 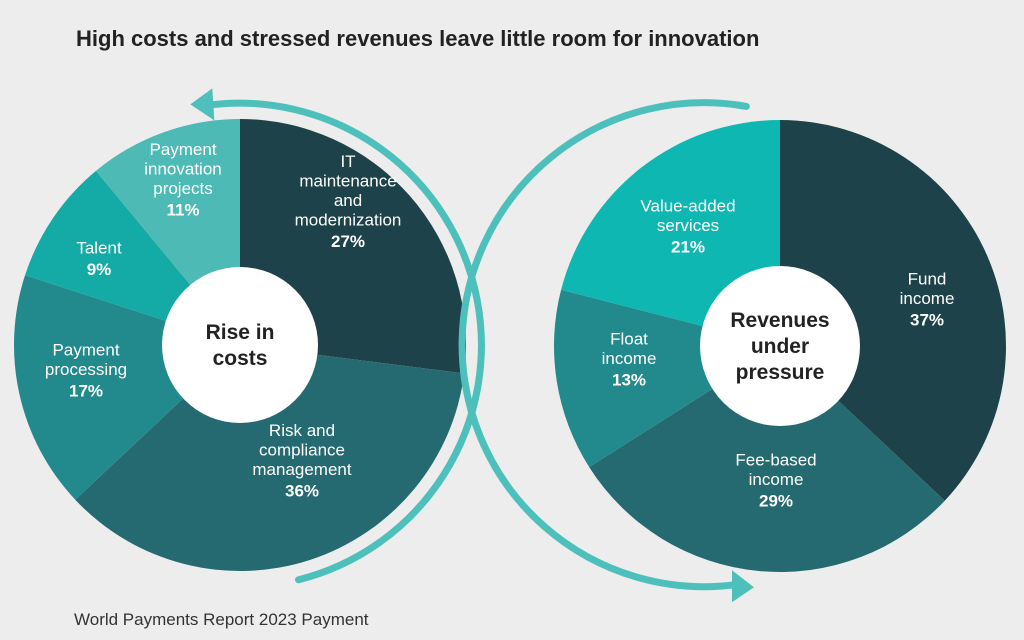 I want to click on center-label-line: pressure, so click(x=780, y=372).